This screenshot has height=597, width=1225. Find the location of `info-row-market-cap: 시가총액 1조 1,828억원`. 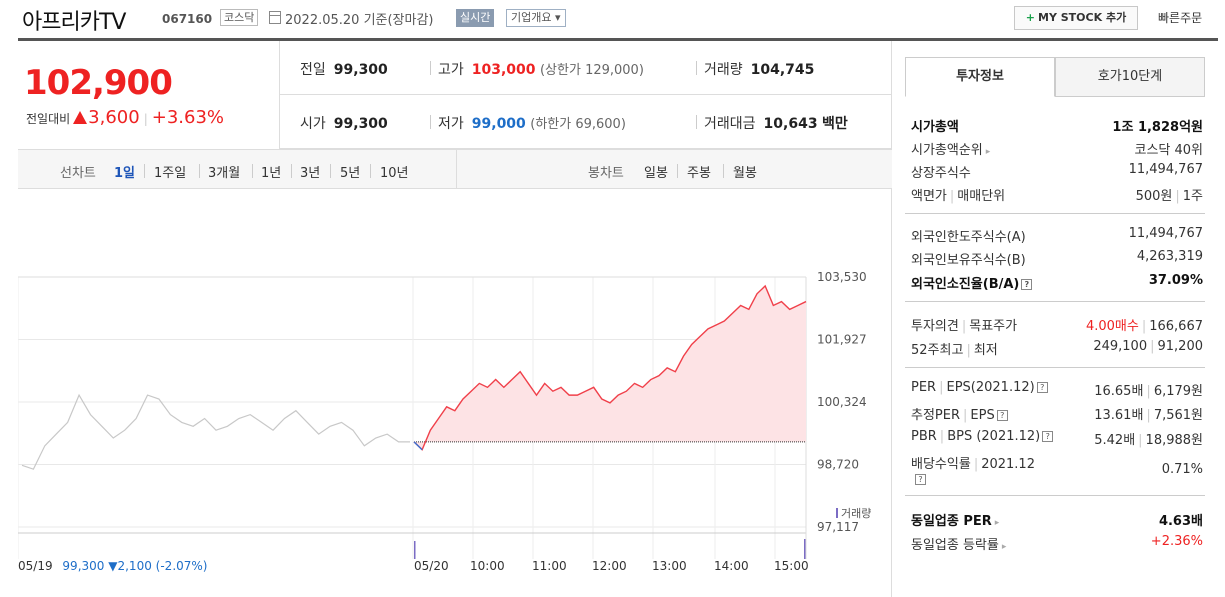

info-row-market-cap: 시가총액 1조 1,828억원 is located at coordinates (1057, 127).